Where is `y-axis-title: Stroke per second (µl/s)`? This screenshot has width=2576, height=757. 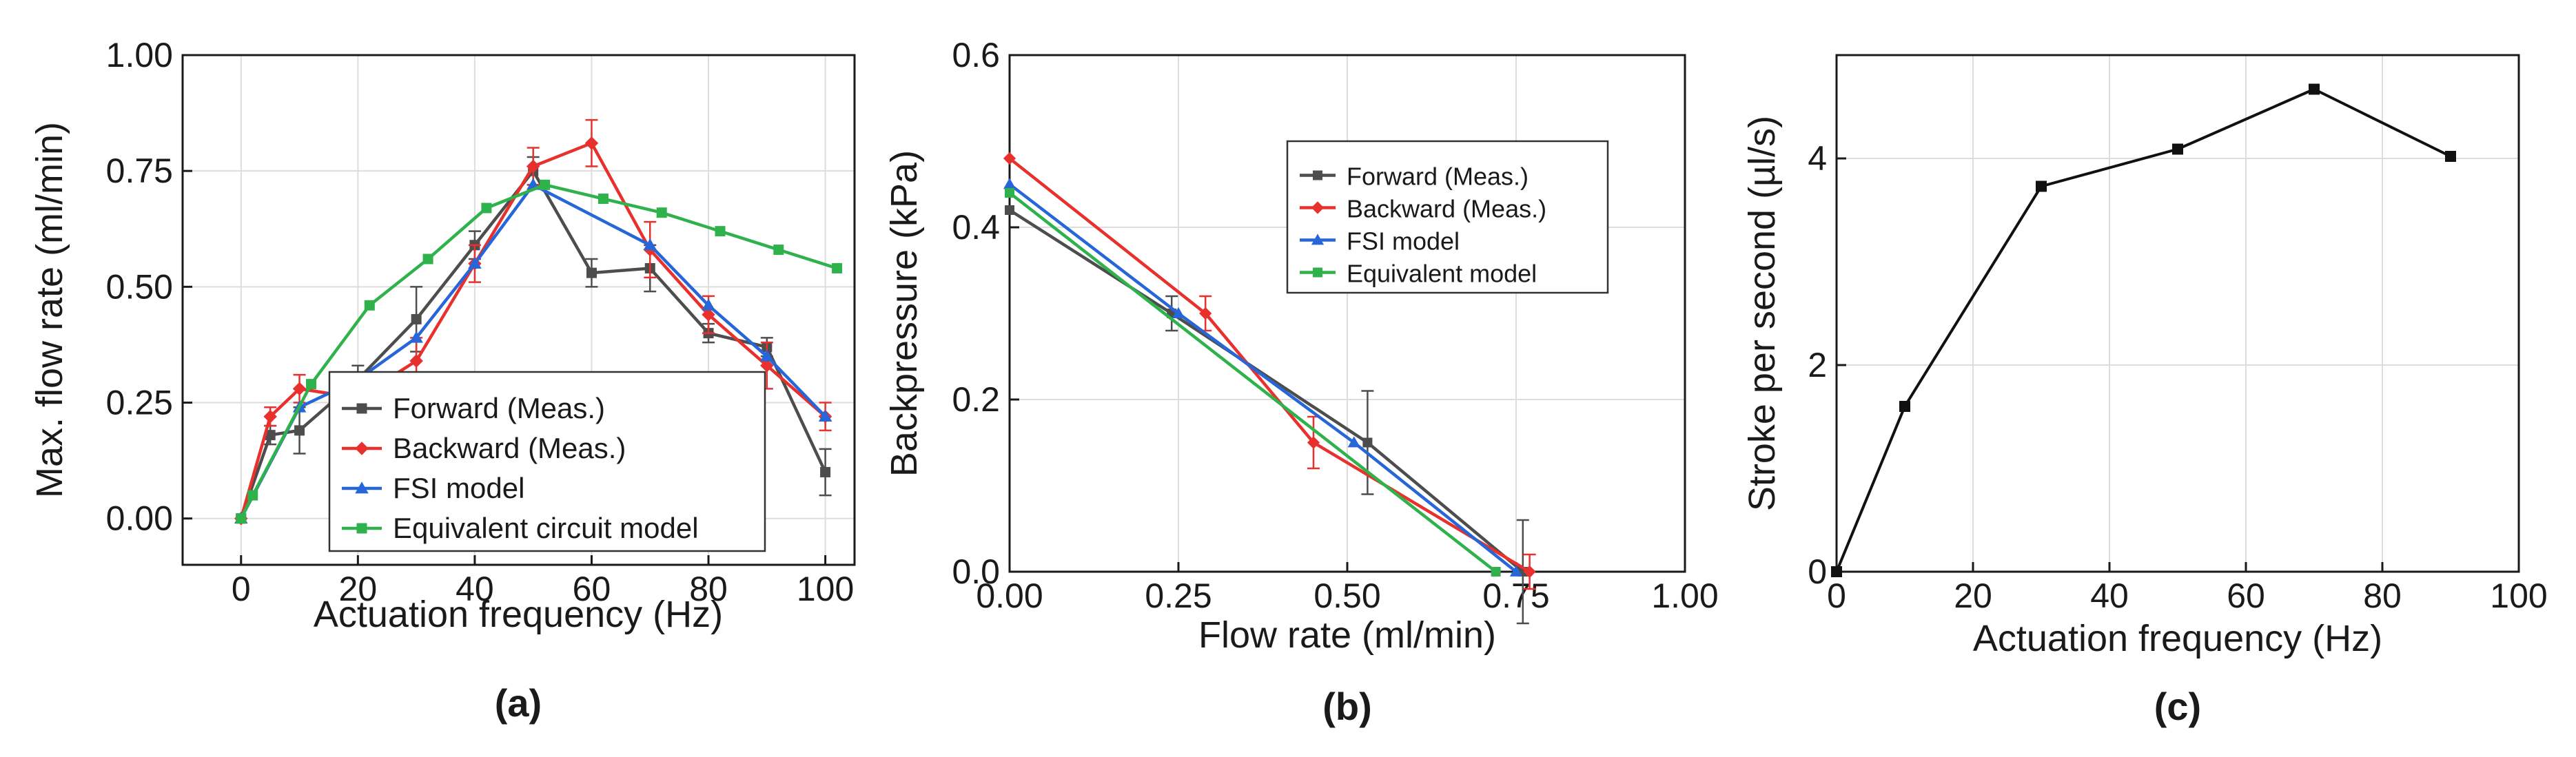 y-axis-title: Stroke per second (µl/s) is located at coordinates (1762, 313).